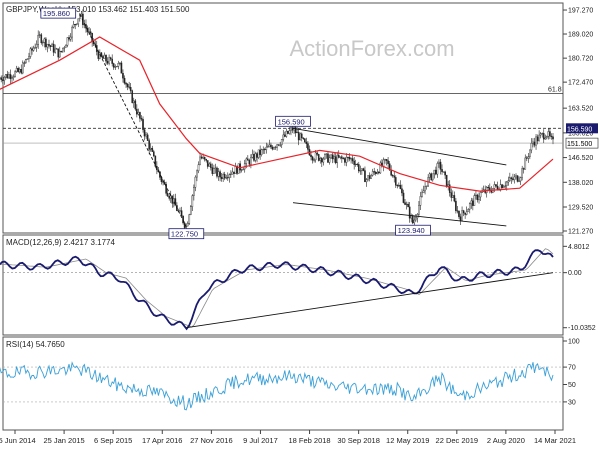 The height and width of the screenshot is (450, 600). I want to click on price-annotation-label: 122.750, so click(184, 234).